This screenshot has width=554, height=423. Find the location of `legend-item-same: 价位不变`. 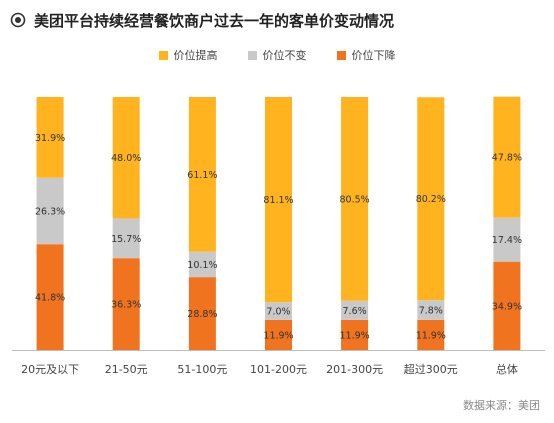

legend-item-same: 价位不变 is located at coordinates (277, 55).